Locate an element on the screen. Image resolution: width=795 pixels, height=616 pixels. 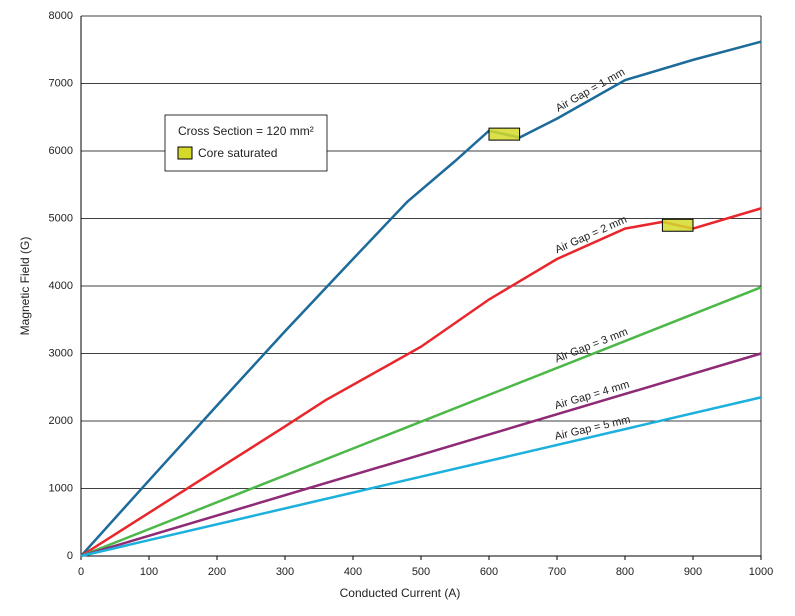
y-tick-label: 8000 is located at coordinates (61, 16).